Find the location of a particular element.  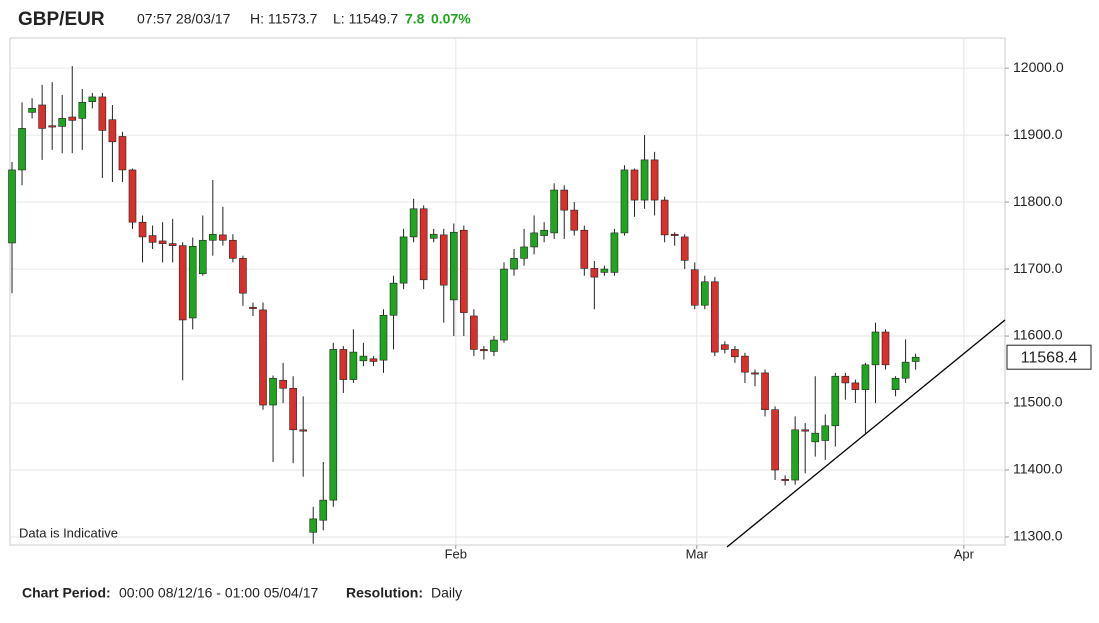

trend-line is located at coordinates (866, 433).